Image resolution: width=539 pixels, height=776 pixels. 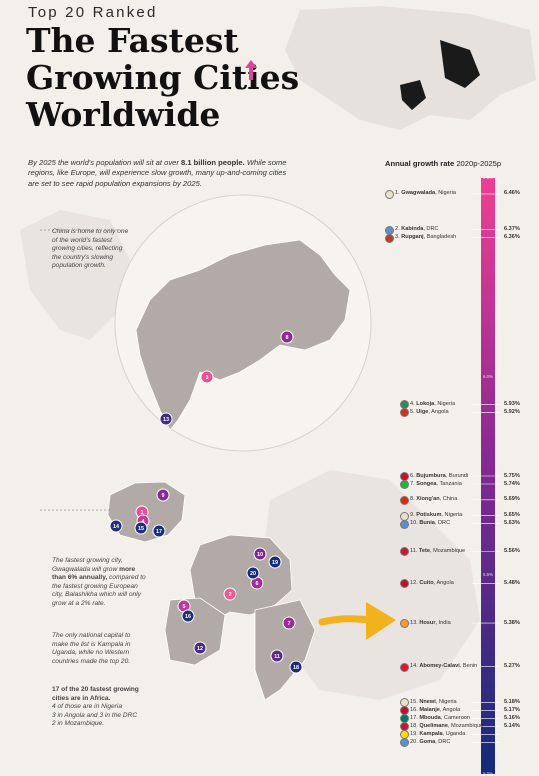 What do you see at coordinates (426, 582) in the screenshot?
I see `city-name: Cuito` at bounding box center [426, 582].